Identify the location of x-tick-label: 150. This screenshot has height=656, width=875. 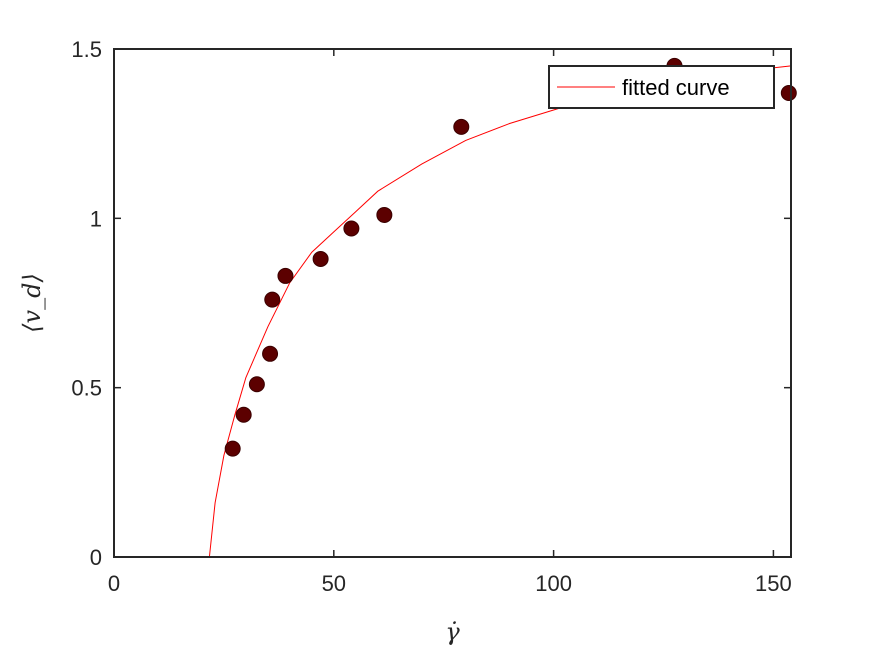
(773, 583).